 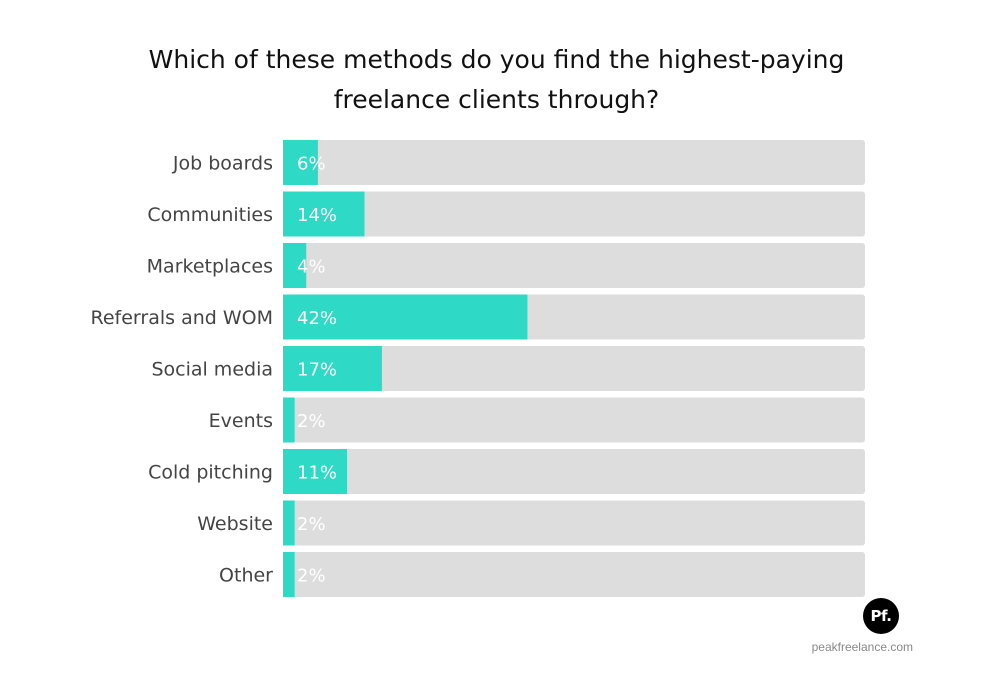 What do you see at coordinates (317, 318) in the screenshot?
I see `value-label: 42%` at bounding box center [317, 318].